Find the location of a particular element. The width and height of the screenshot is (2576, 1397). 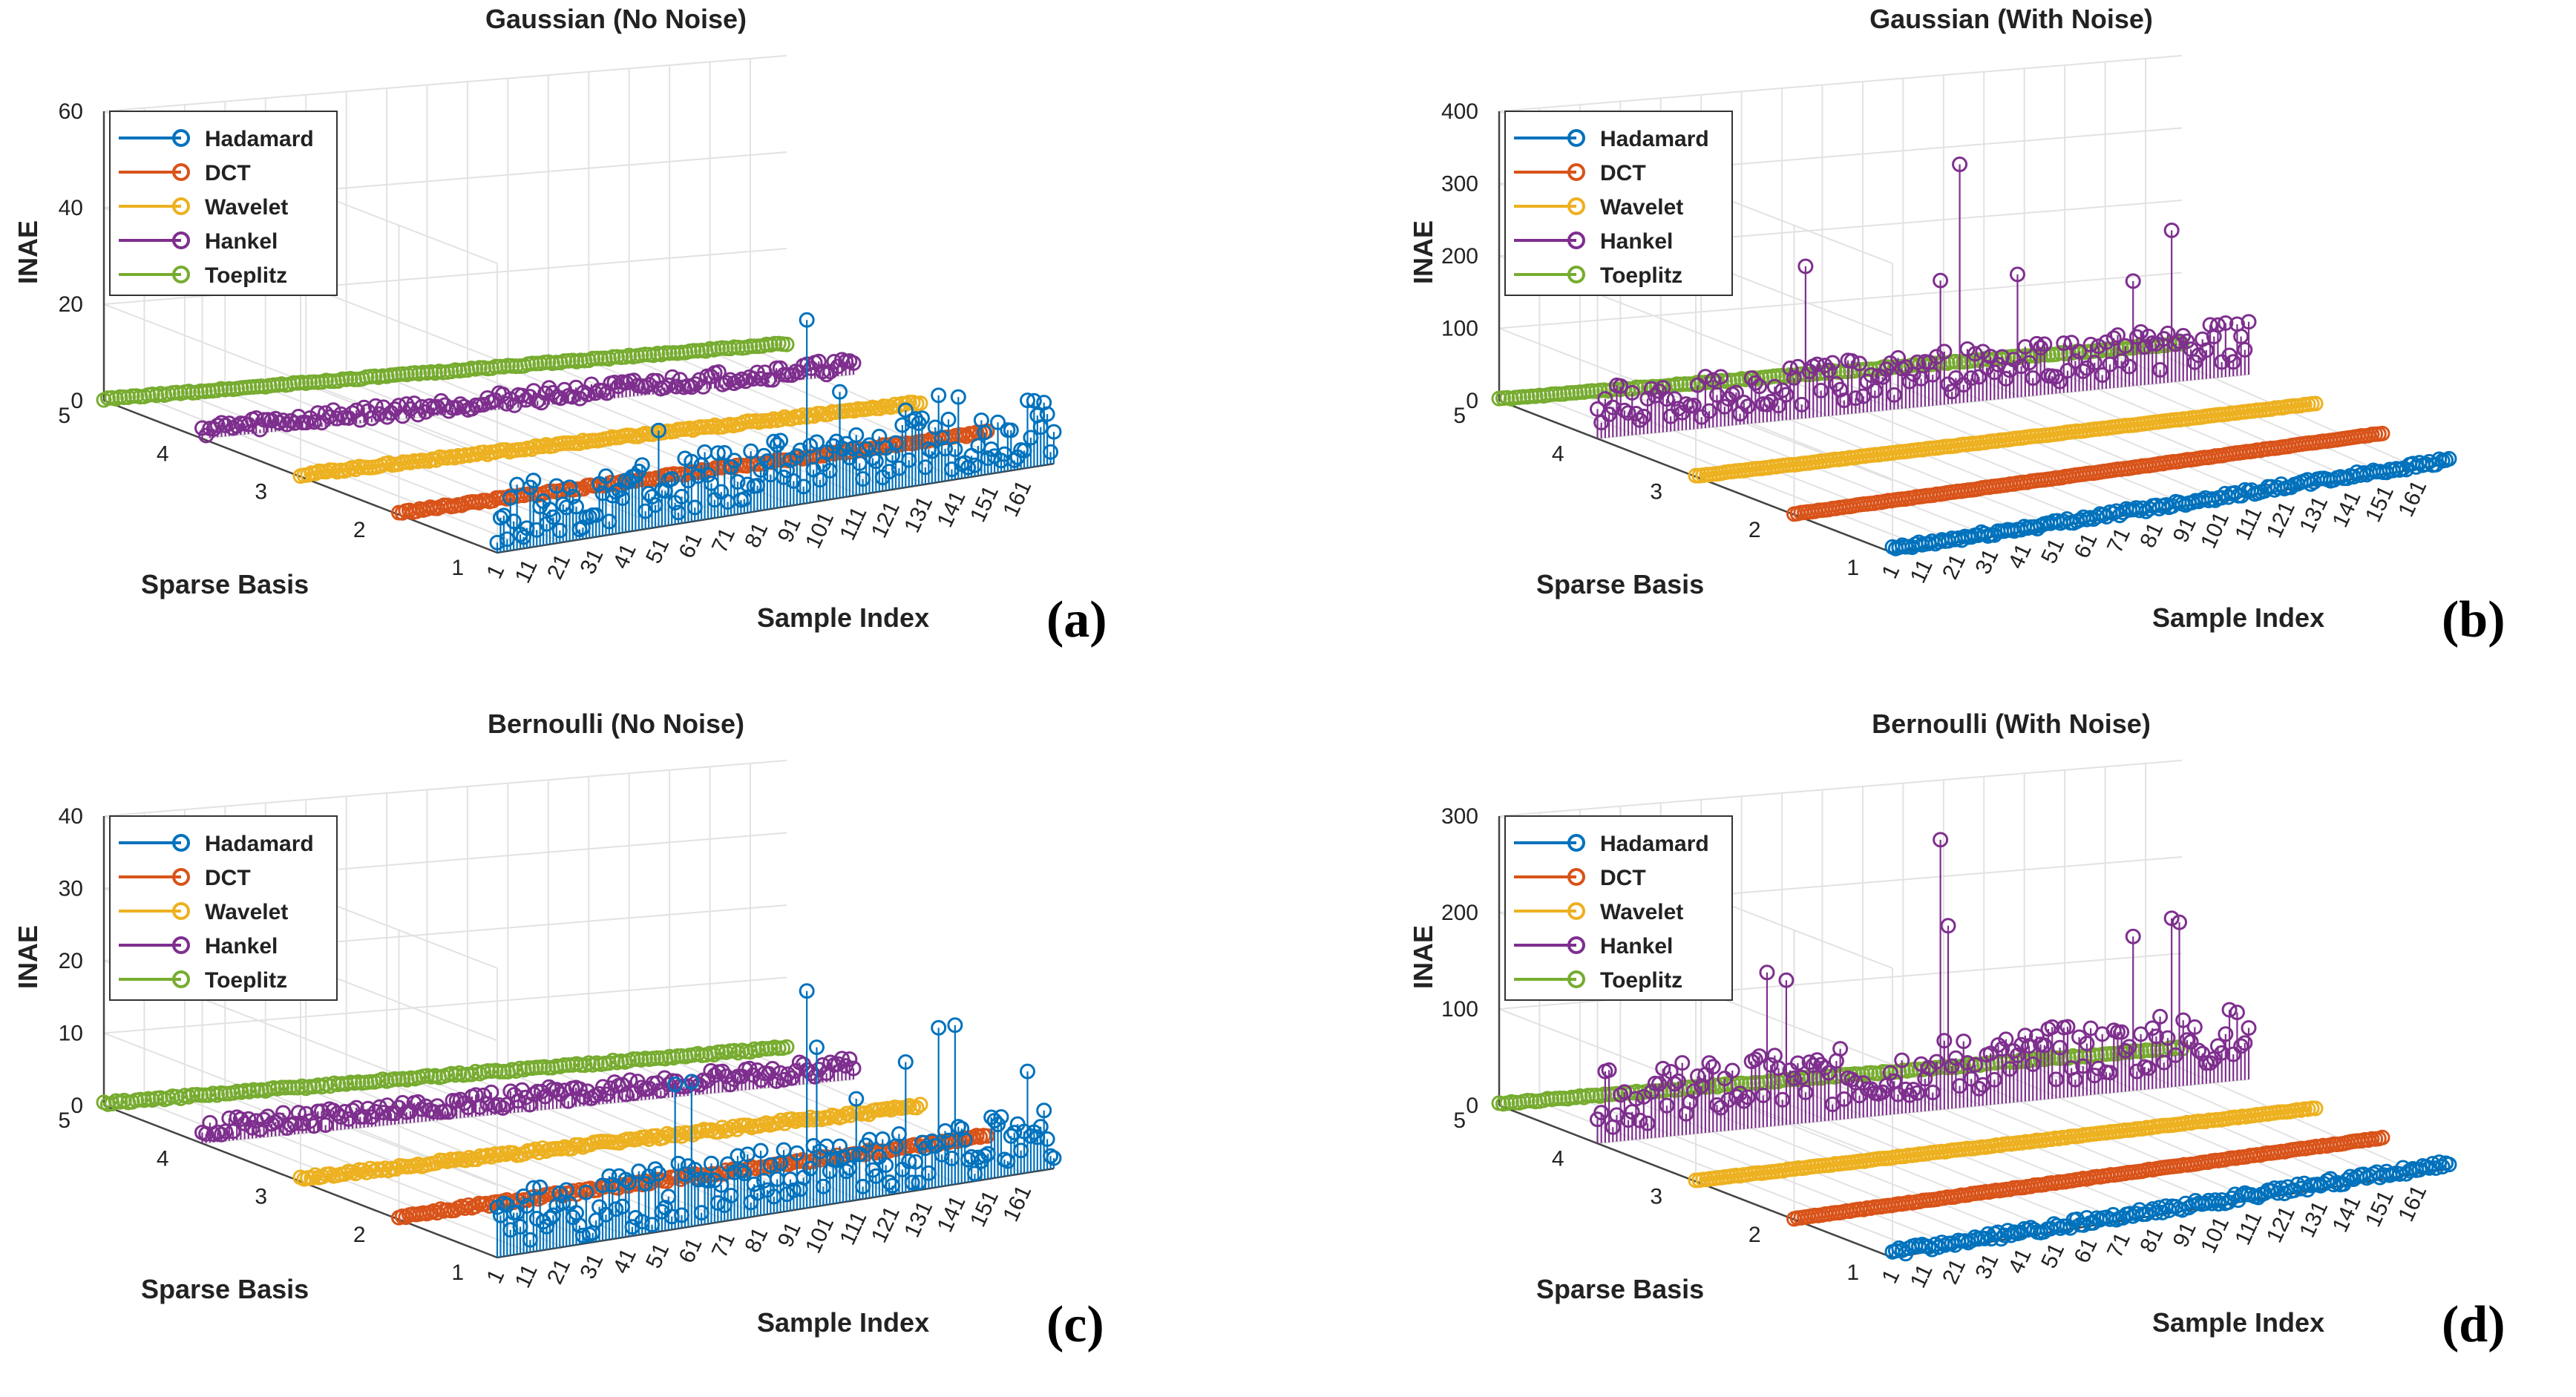

legend-entry-label: Hankel is located at coordinates (241, 947).